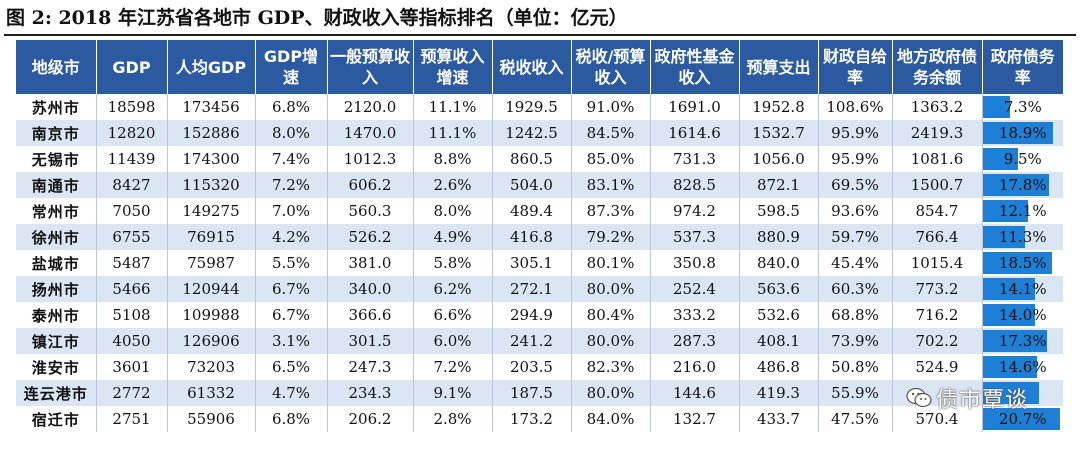  I want to click on cell-debt-ratio: 14.6%, so click(1022, 367).